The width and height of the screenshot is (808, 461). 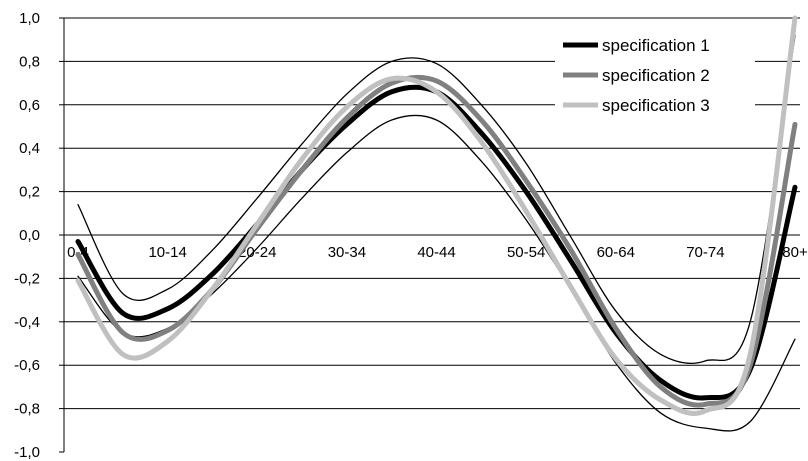 What do you see at coordinates (27, 322) in the screenshot?
I see `y-tick-label: -0,4` at bounding box center [27, 322].